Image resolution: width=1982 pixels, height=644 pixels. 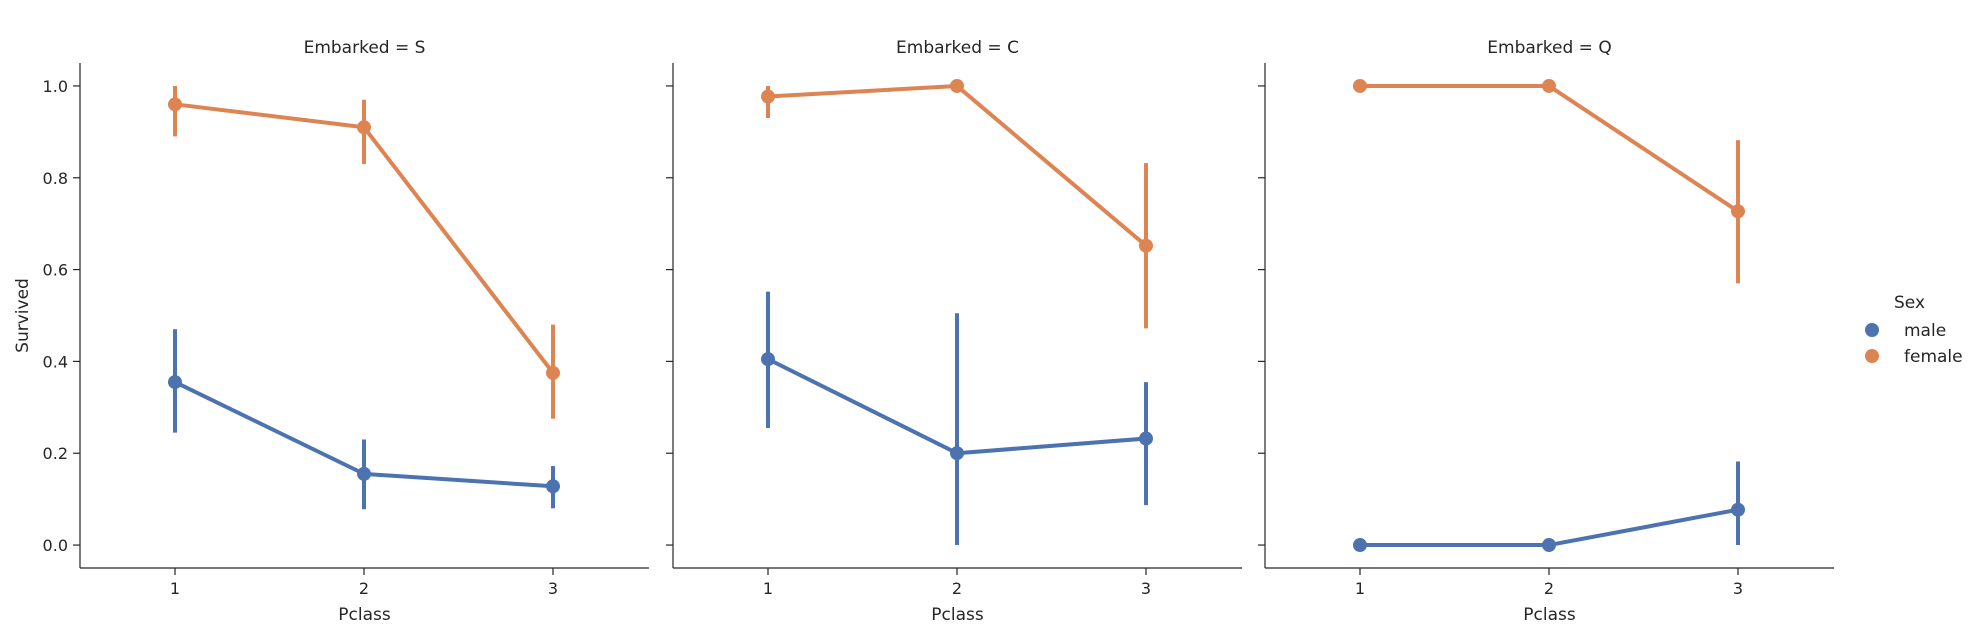 I want to click on legend: Sex male female, so click(x=1914, y=330).